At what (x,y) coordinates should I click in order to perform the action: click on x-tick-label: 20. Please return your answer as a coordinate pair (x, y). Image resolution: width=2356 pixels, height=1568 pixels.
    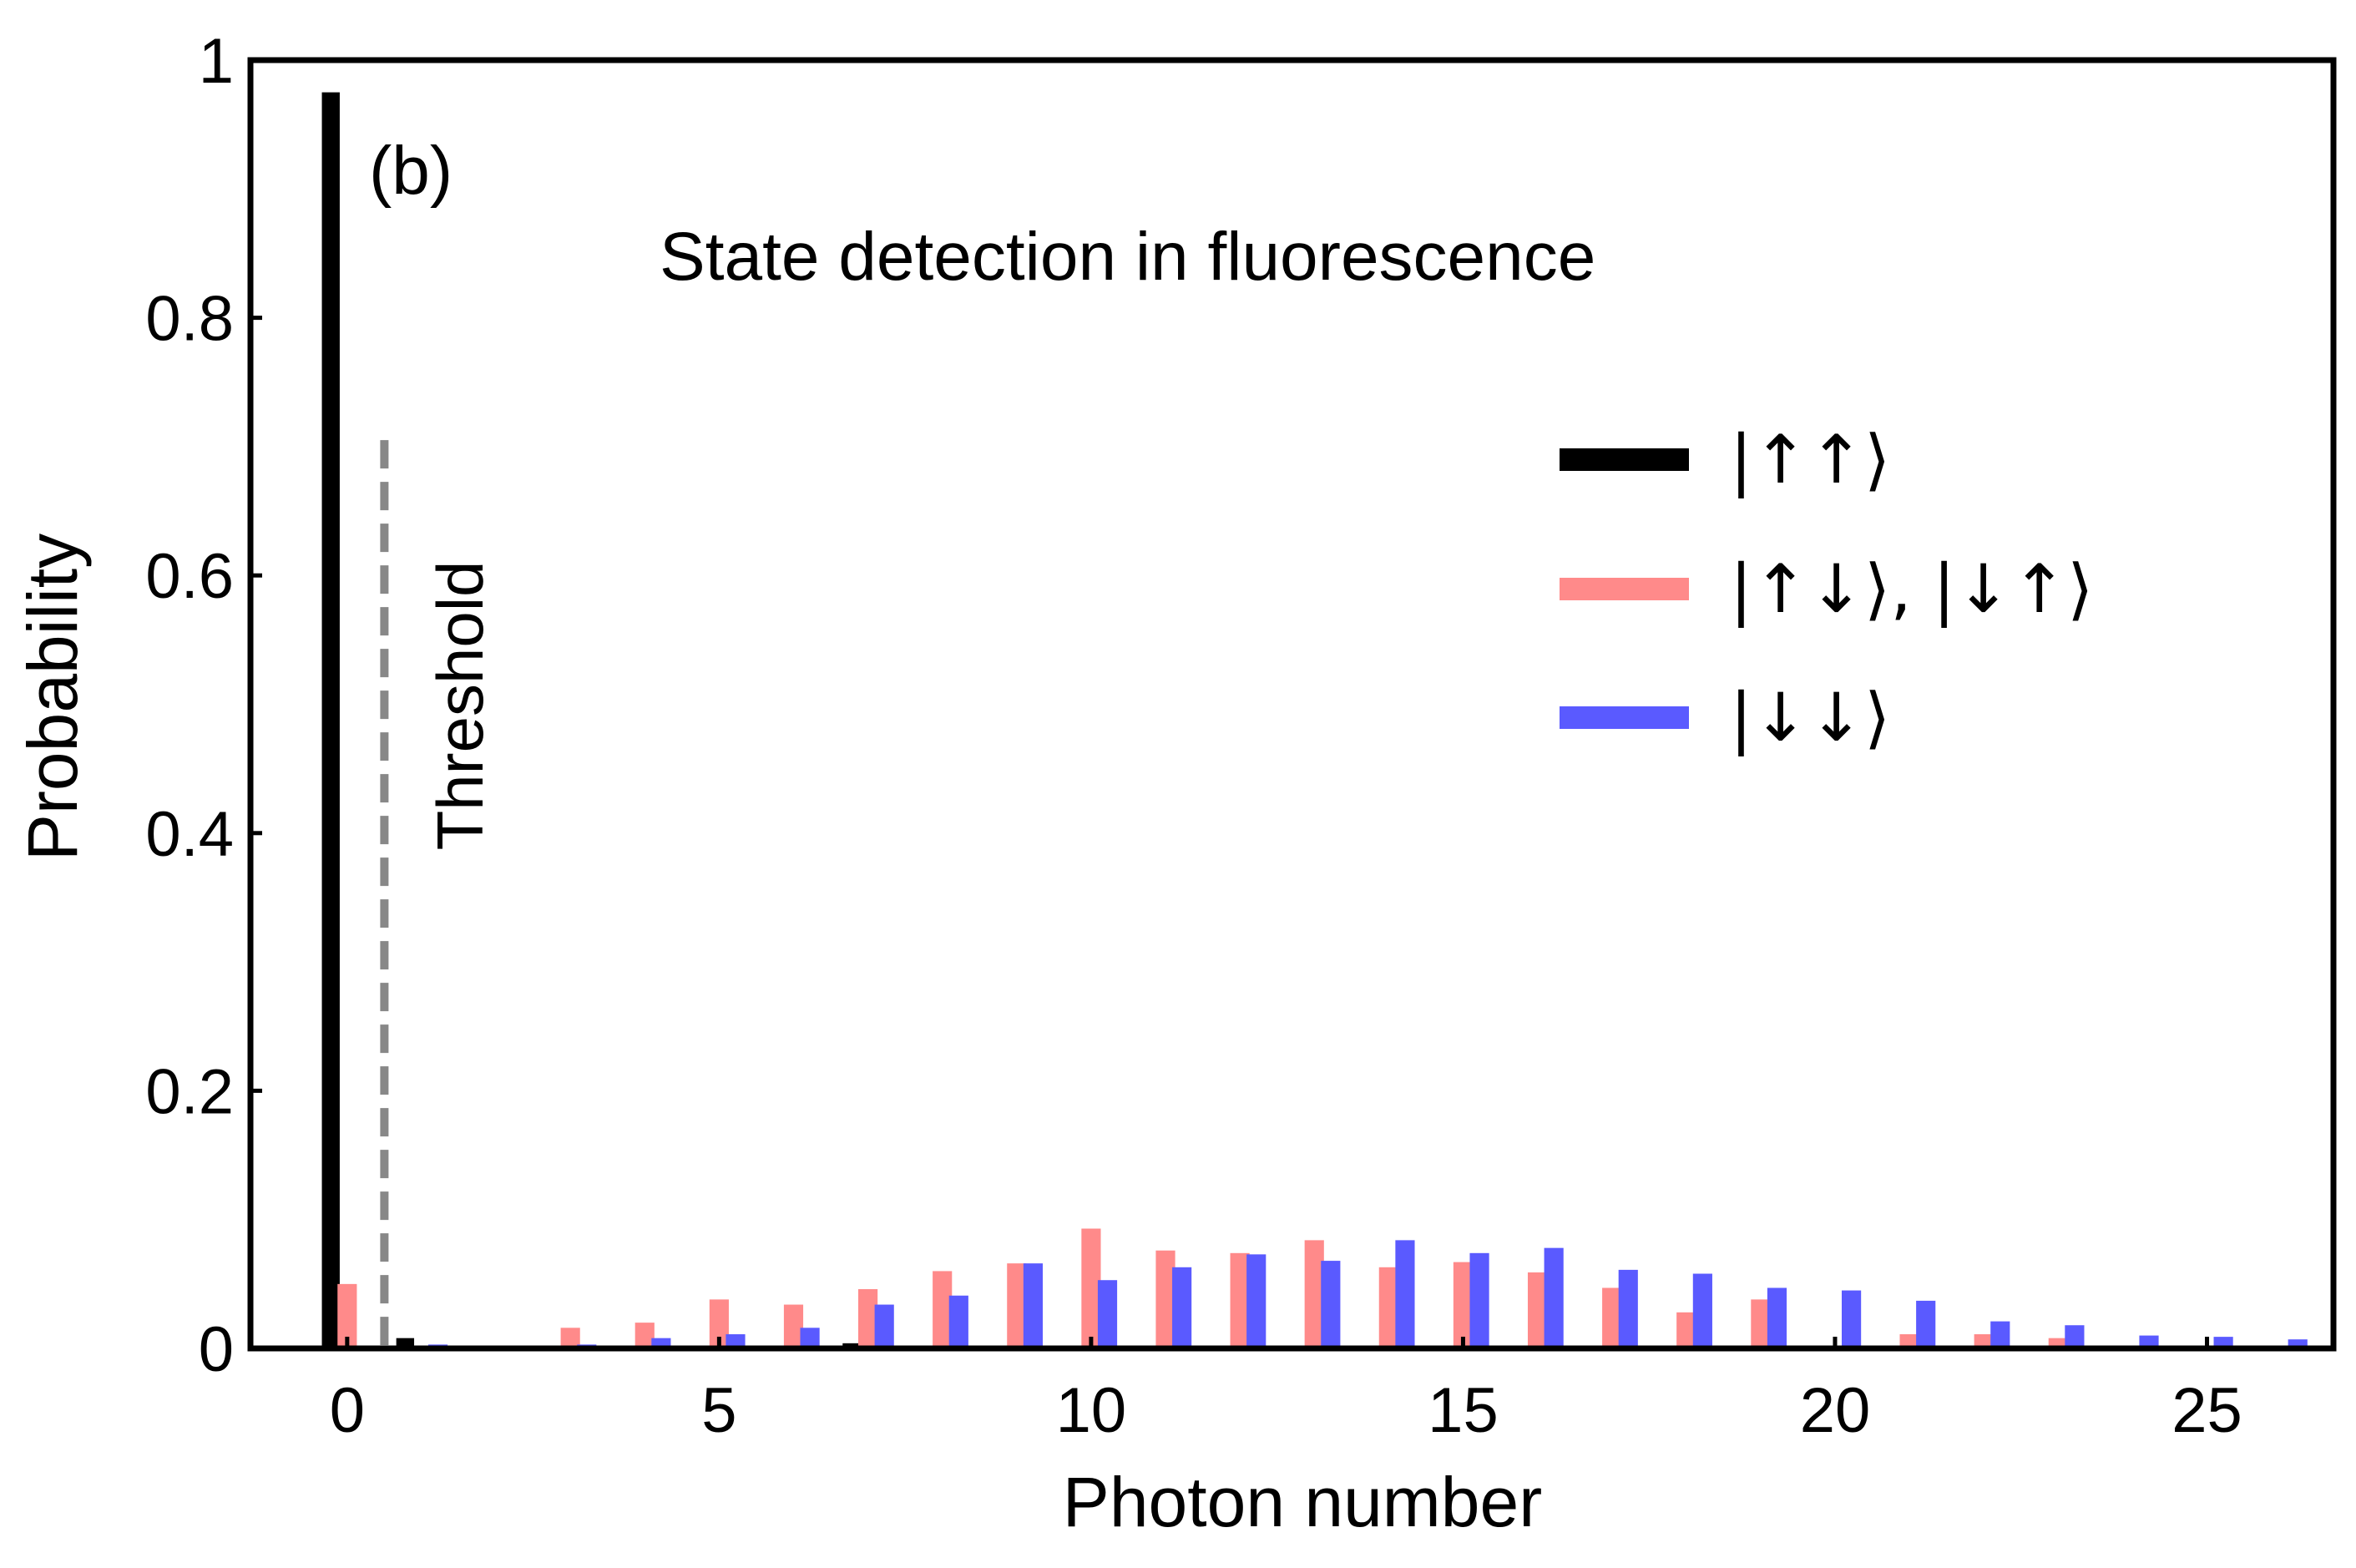
    Looking at the image, I should click on (1835, 1410).